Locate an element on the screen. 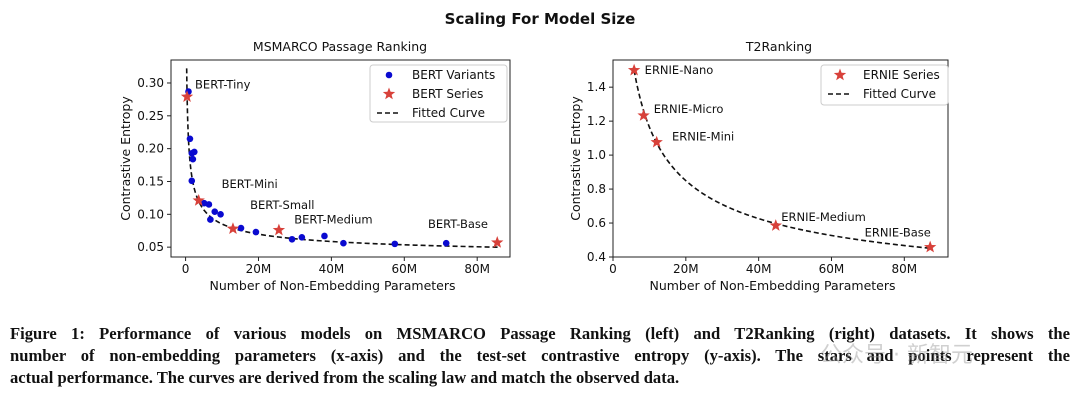  fitted-curve is located at coordinates (342, 158).